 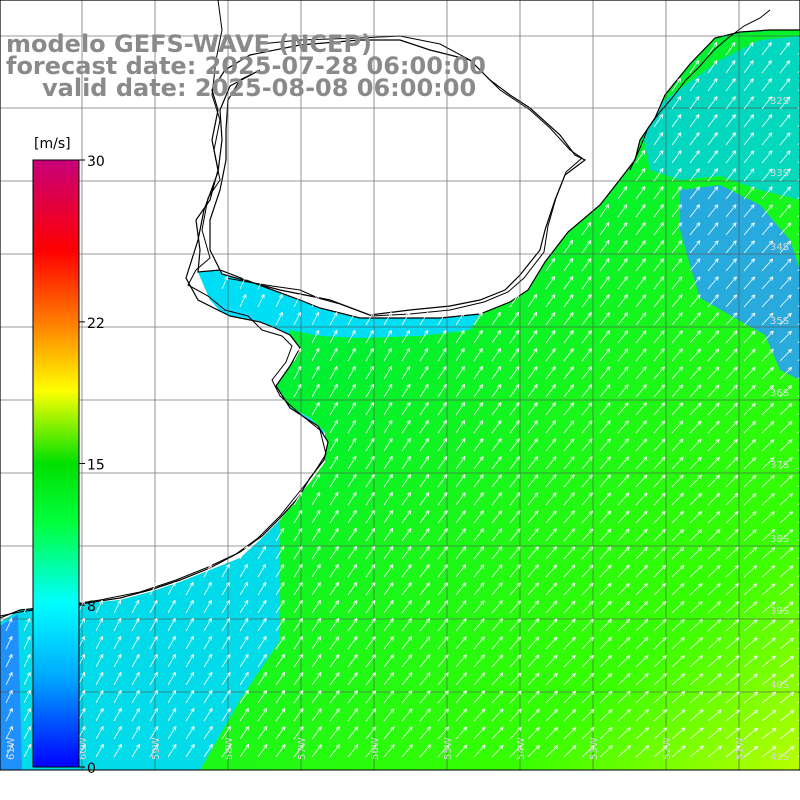 I want to click on longitude-label: 55W, so click(x=448, y=748).